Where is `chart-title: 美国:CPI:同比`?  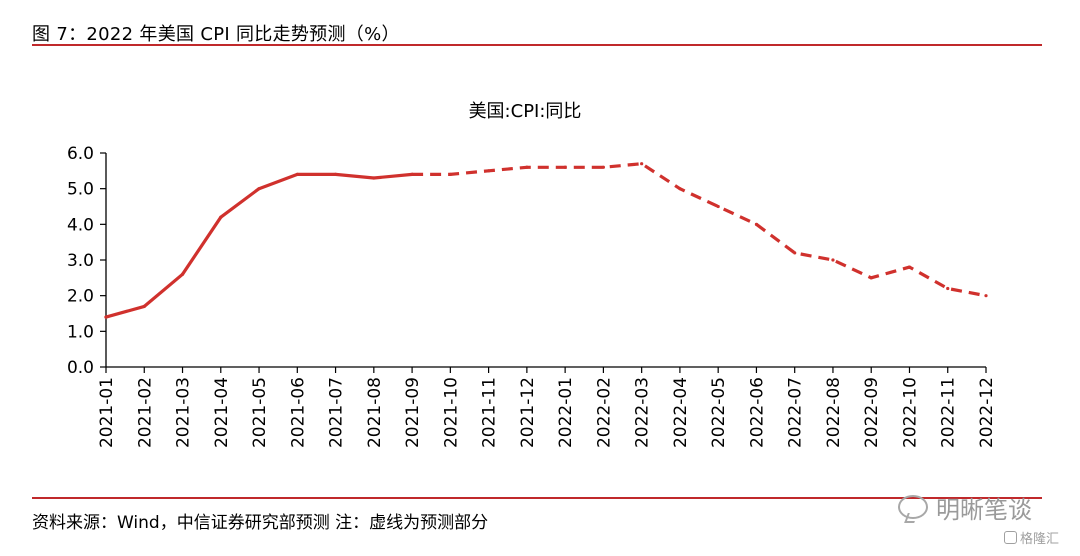
chart-title: 美国:CPI:同比 is located at coordinates (525, 111).